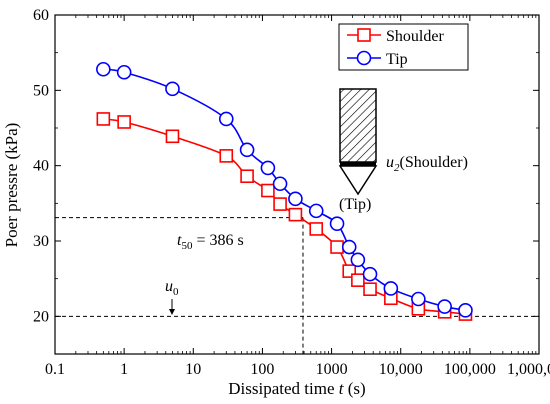  Describe the element at coordinates (358, 180) in the screenshot. I see `probe-cone` at that location.